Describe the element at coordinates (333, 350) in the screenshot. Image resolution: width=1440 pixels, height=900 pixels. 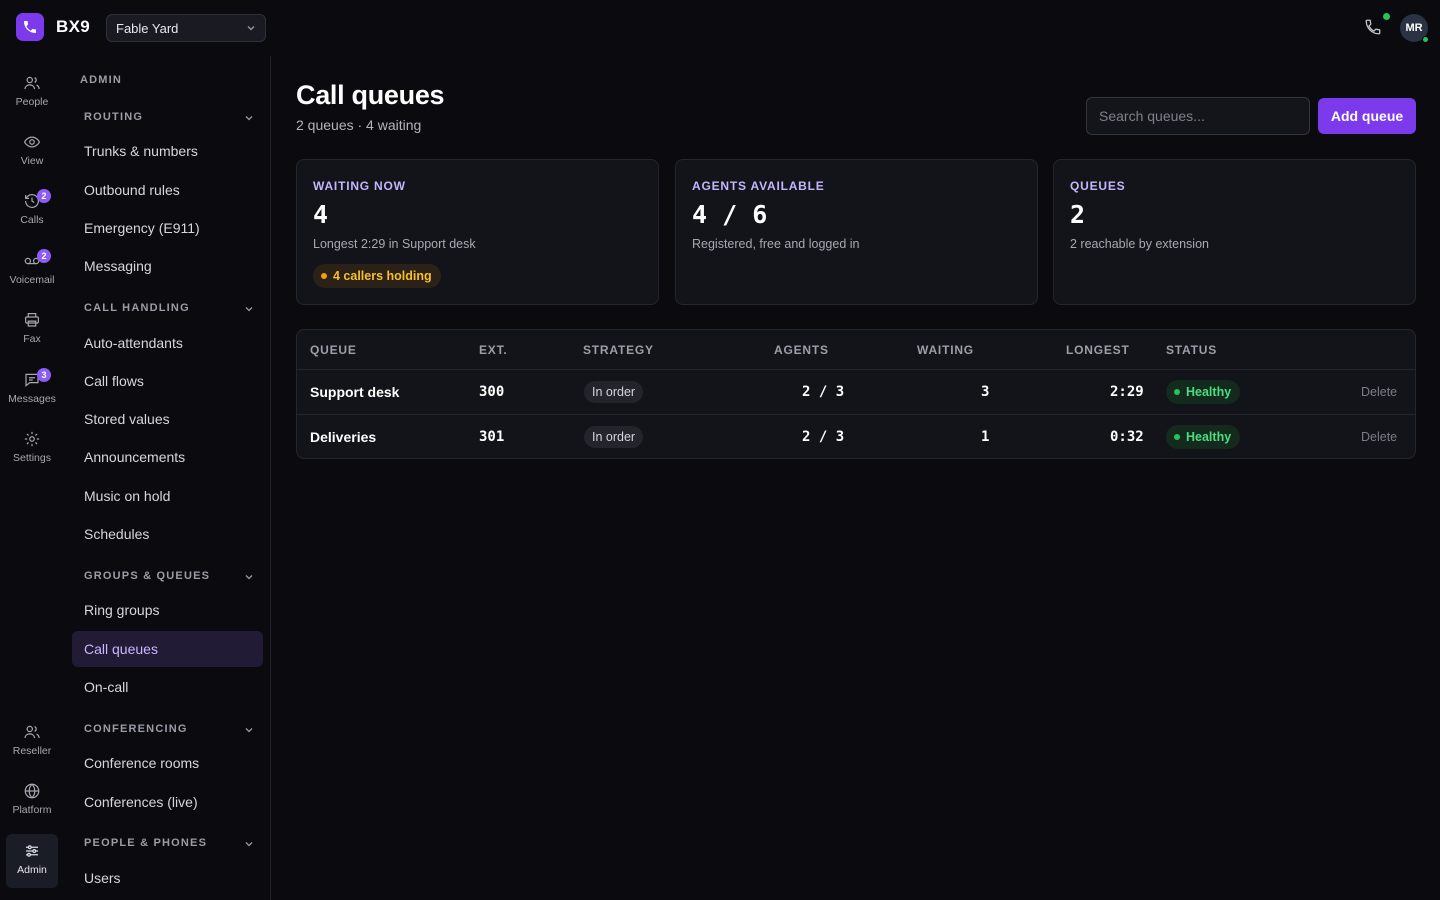
I see `column-header-queue: QUEUE` at that location.